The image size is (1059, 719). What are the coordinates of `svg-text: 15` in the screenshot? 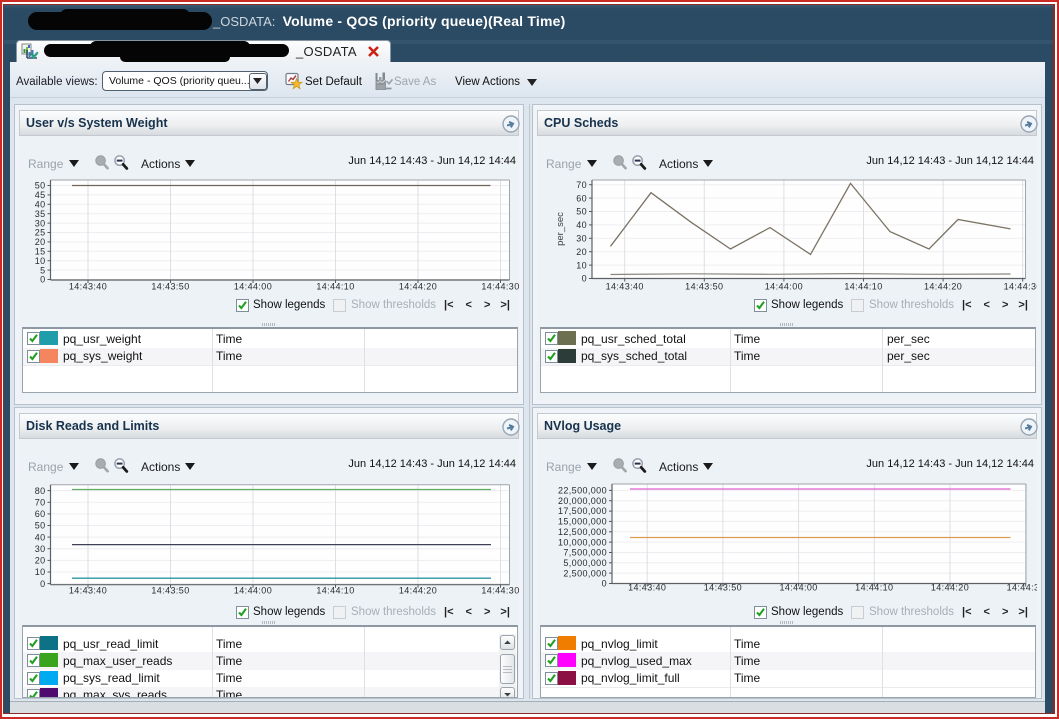 It's located at (40, 252).